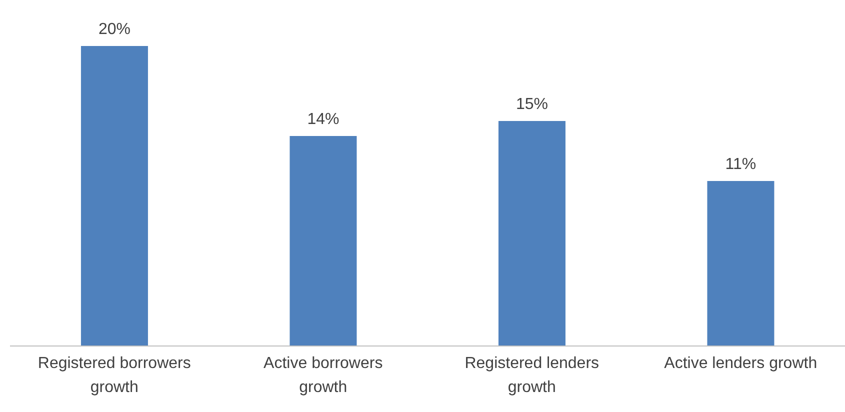  Describe the element at coordinates (114, 29) in the screenshot. I see `data-label: 20%` at that location.